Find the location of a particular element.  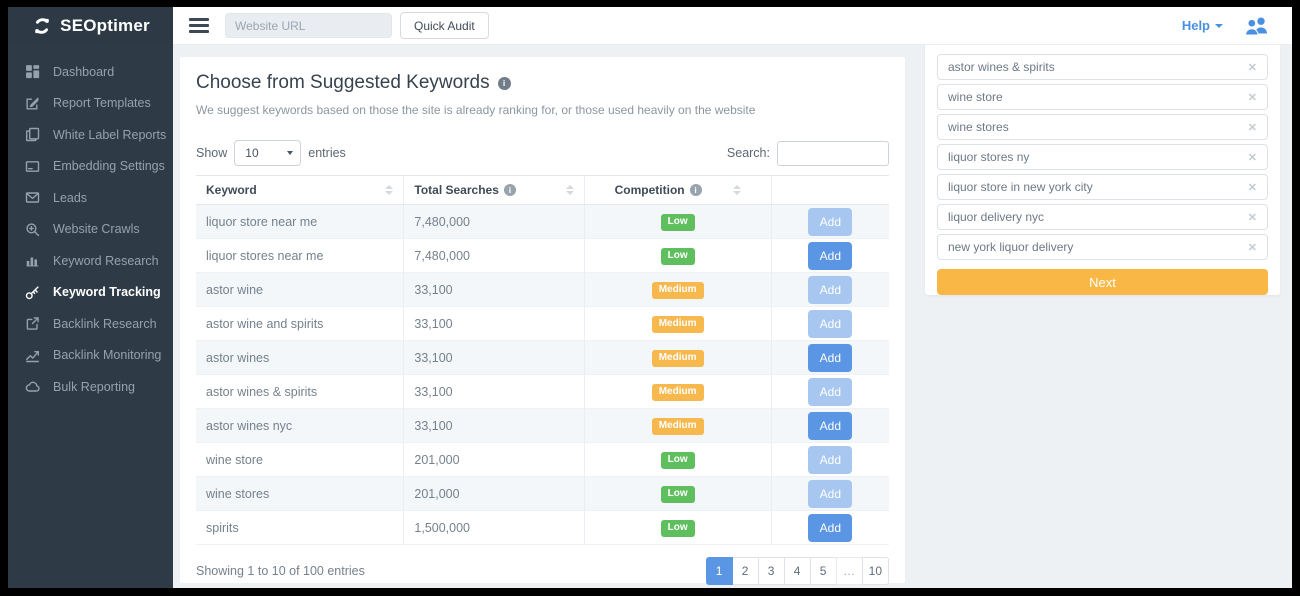

pagination-page-10: 10 is located at coordinates (875, 571).